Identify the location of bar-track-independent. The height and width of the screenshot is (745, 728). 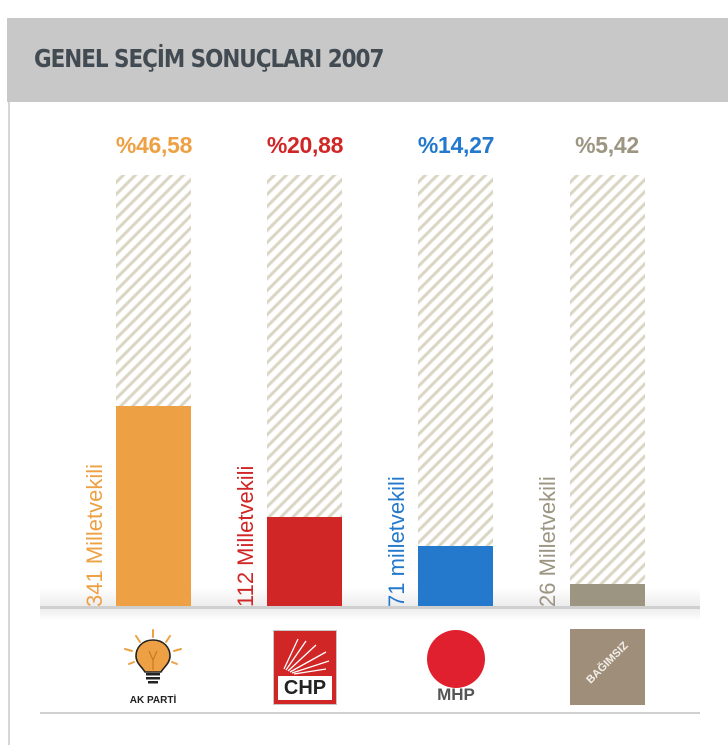
(607, 391).